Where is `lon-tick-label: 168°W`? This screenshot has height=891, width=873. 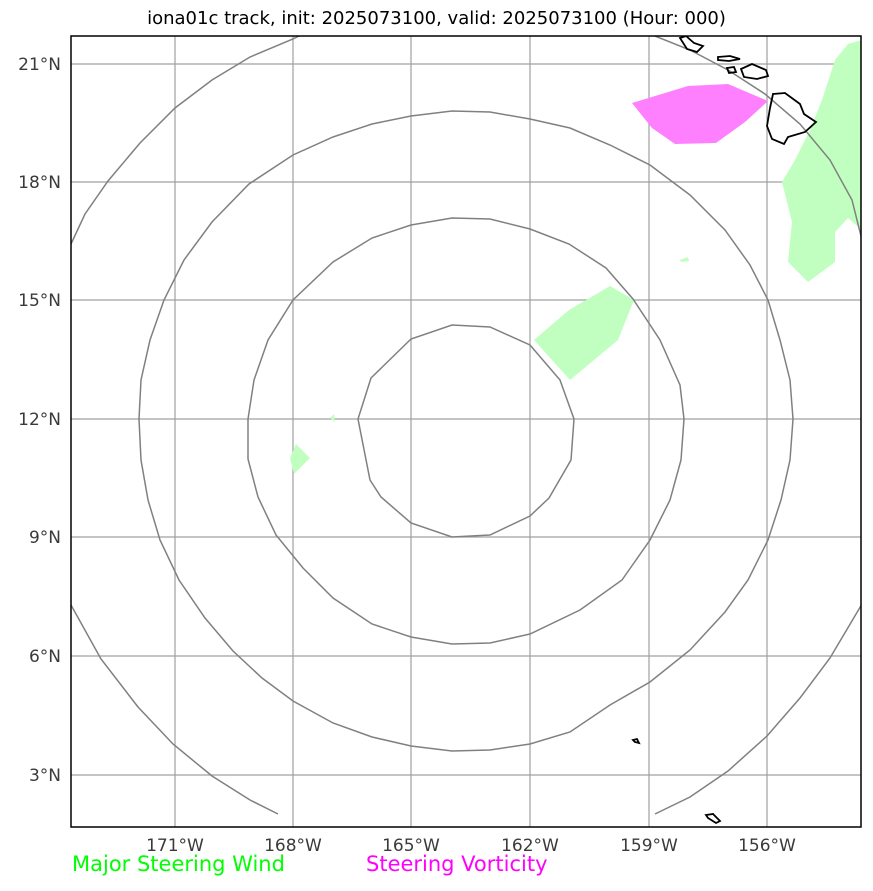 lon-tick-label: 168°W is located at coordinates (293, 846).